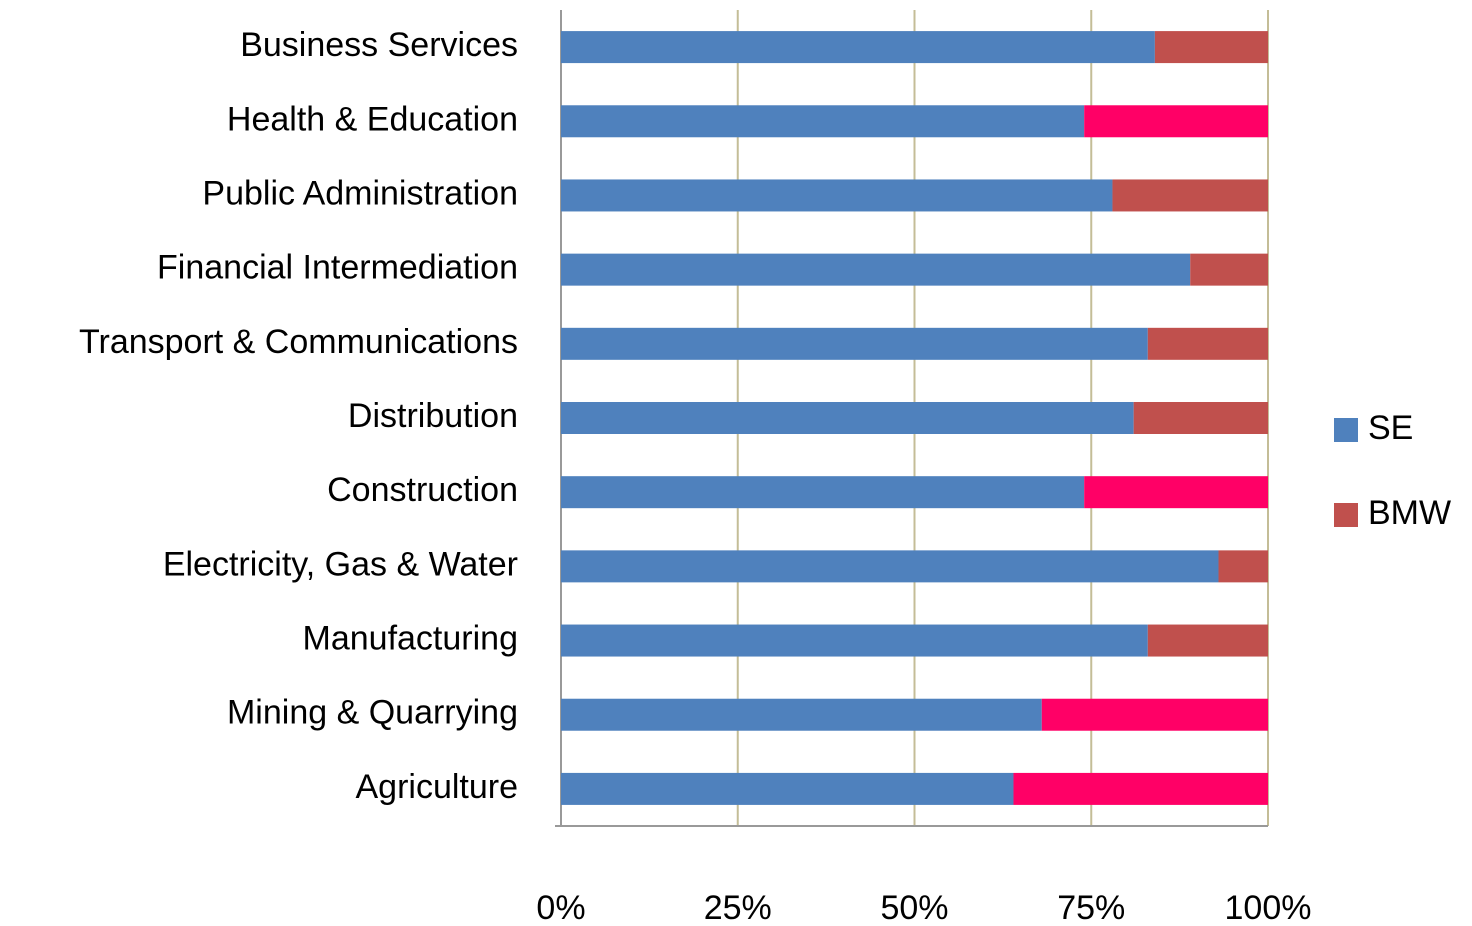  What do you see at coordinates (340, 564) in the screenshot?
I see `y-tick-label: Electricity, Gas & Water` at bounding box center [340, 564].